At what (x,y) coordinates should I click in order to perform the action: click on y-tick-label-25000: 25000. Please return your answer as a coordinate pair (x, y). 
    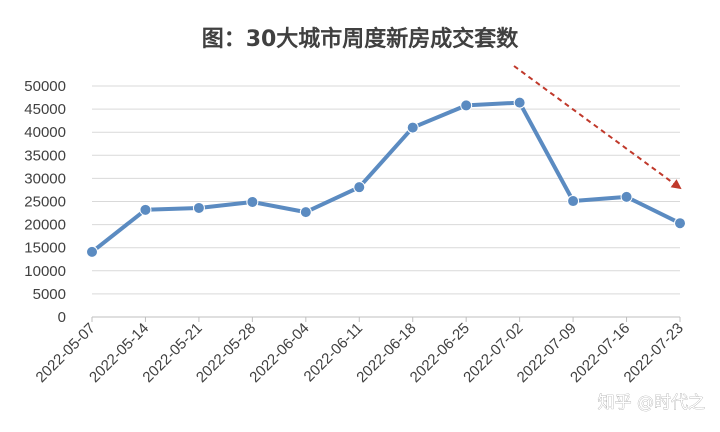
    Looking at the image, I should click on (45, 202).